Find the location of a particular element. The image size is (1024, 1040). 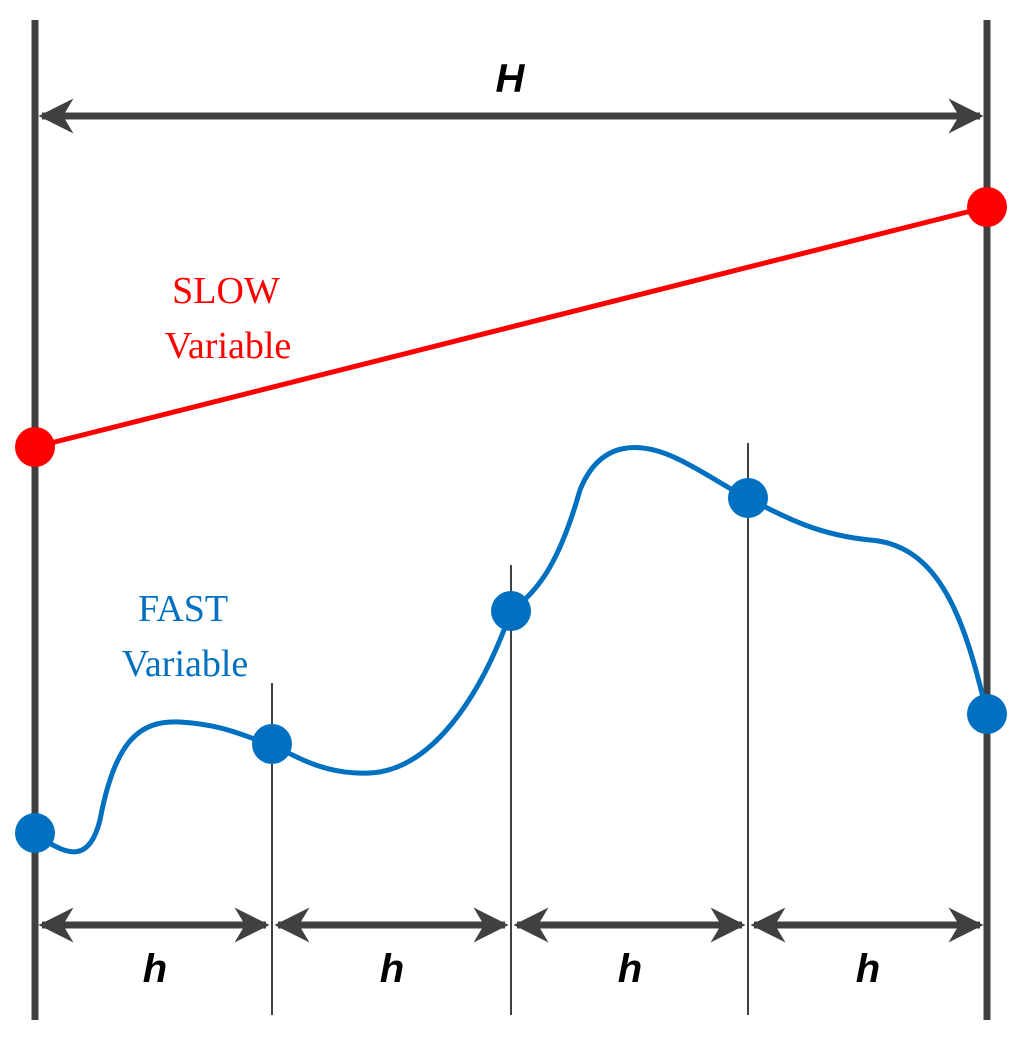

slow-label: SLOW is located at coordinates (226, 291).